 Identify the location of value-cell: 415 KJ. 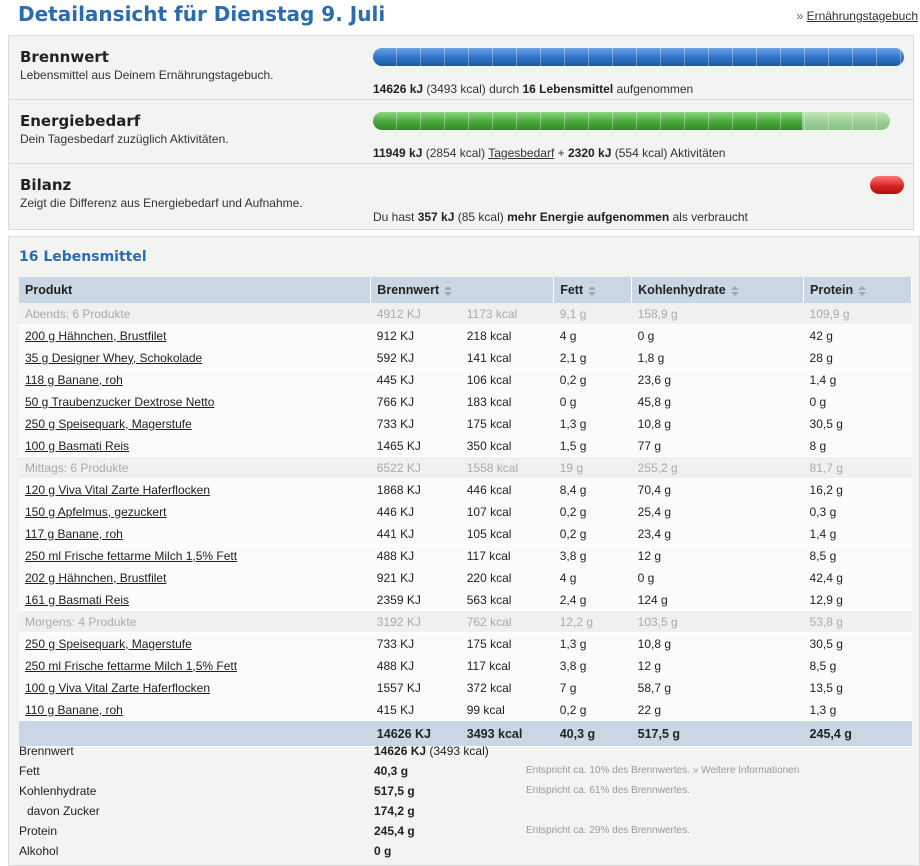
(415, 709).